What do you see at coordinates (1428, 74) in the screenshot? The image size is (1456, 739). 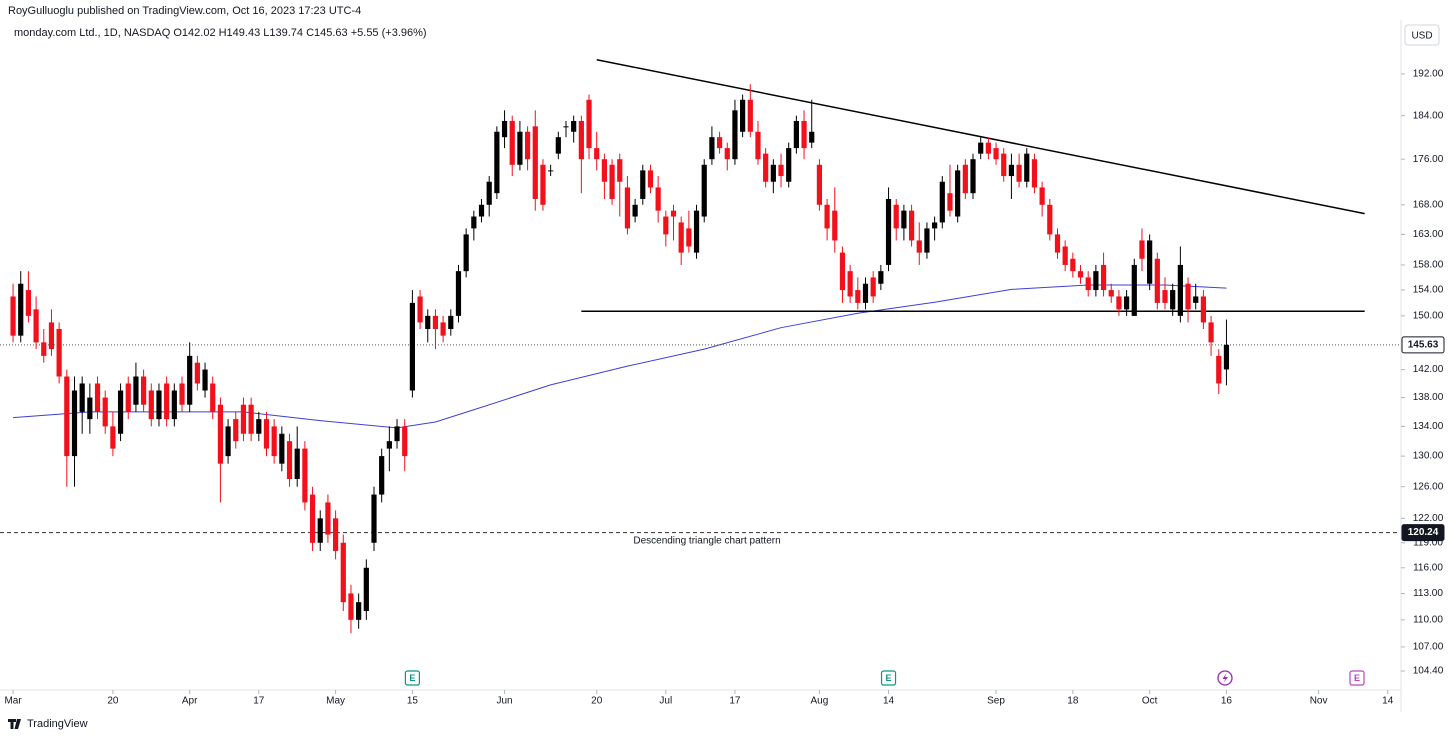 I see `y-tick-label: 192.00` at bounding box center [1428, 74].